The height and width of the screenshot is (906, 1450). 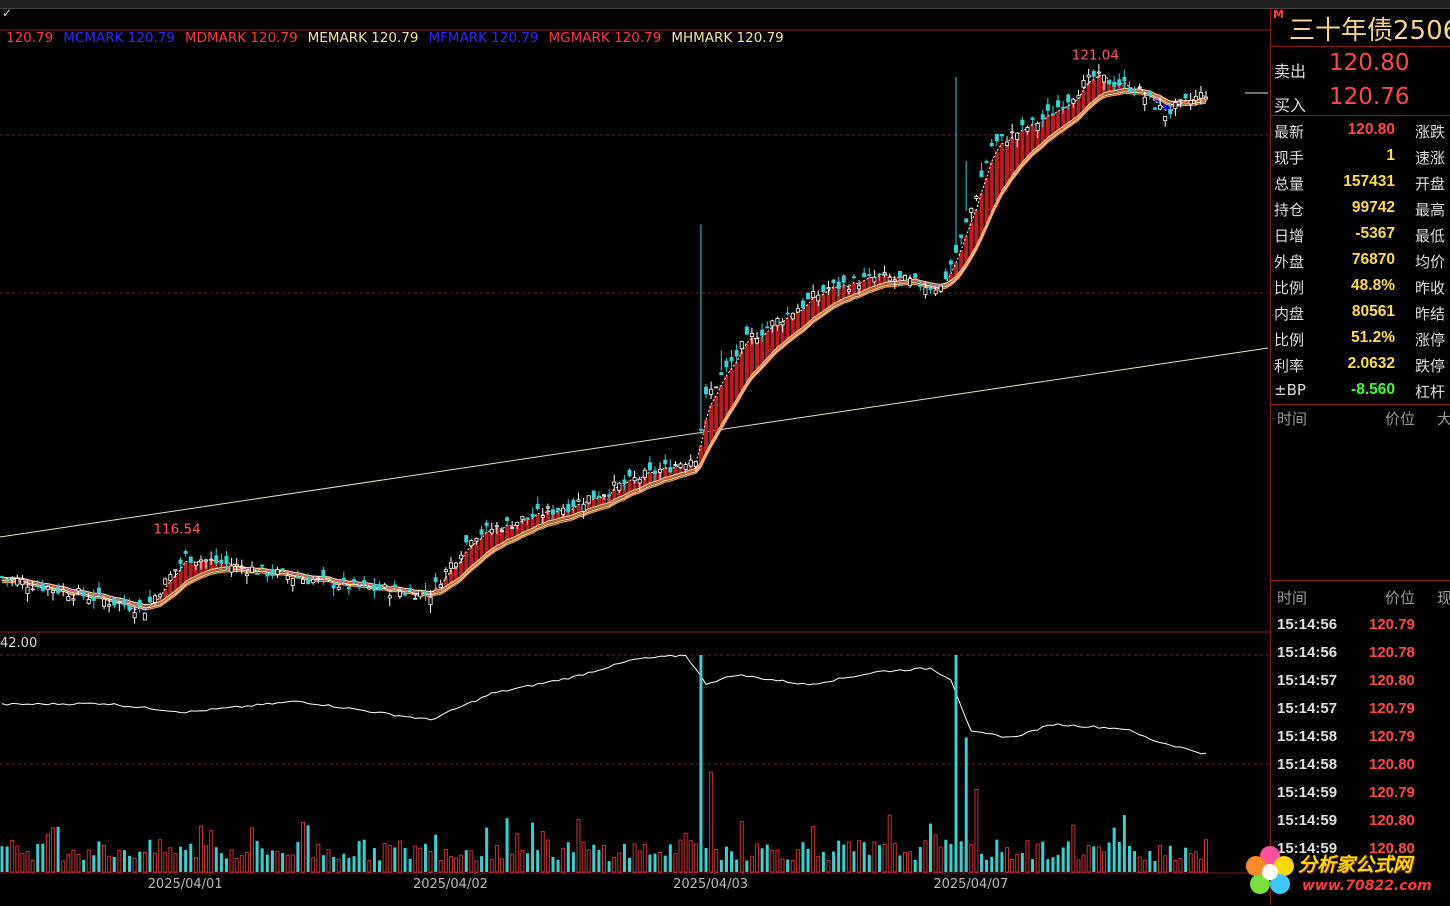 What do you see at coordinates (1289, 262) in the screenshot?
I see `stat-label: 外盘` at bounding box center [1289, 262].